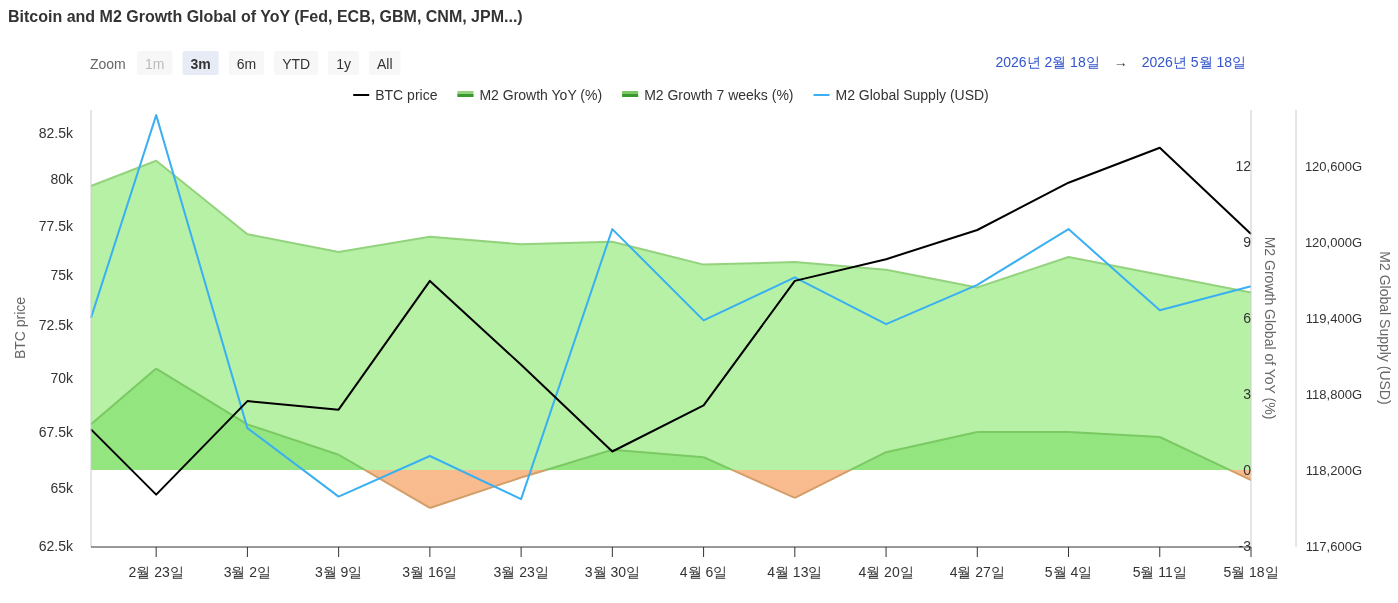 This screenshot has height=603, width=1398. What do you see at coordinates (265, 16) in the screenshot?
I see `chart-title: Bitcoin and M2 Growth Global of YoY (Fed, ECB, GBM, CNM, JPM...)` at bounding box center [265, 16].